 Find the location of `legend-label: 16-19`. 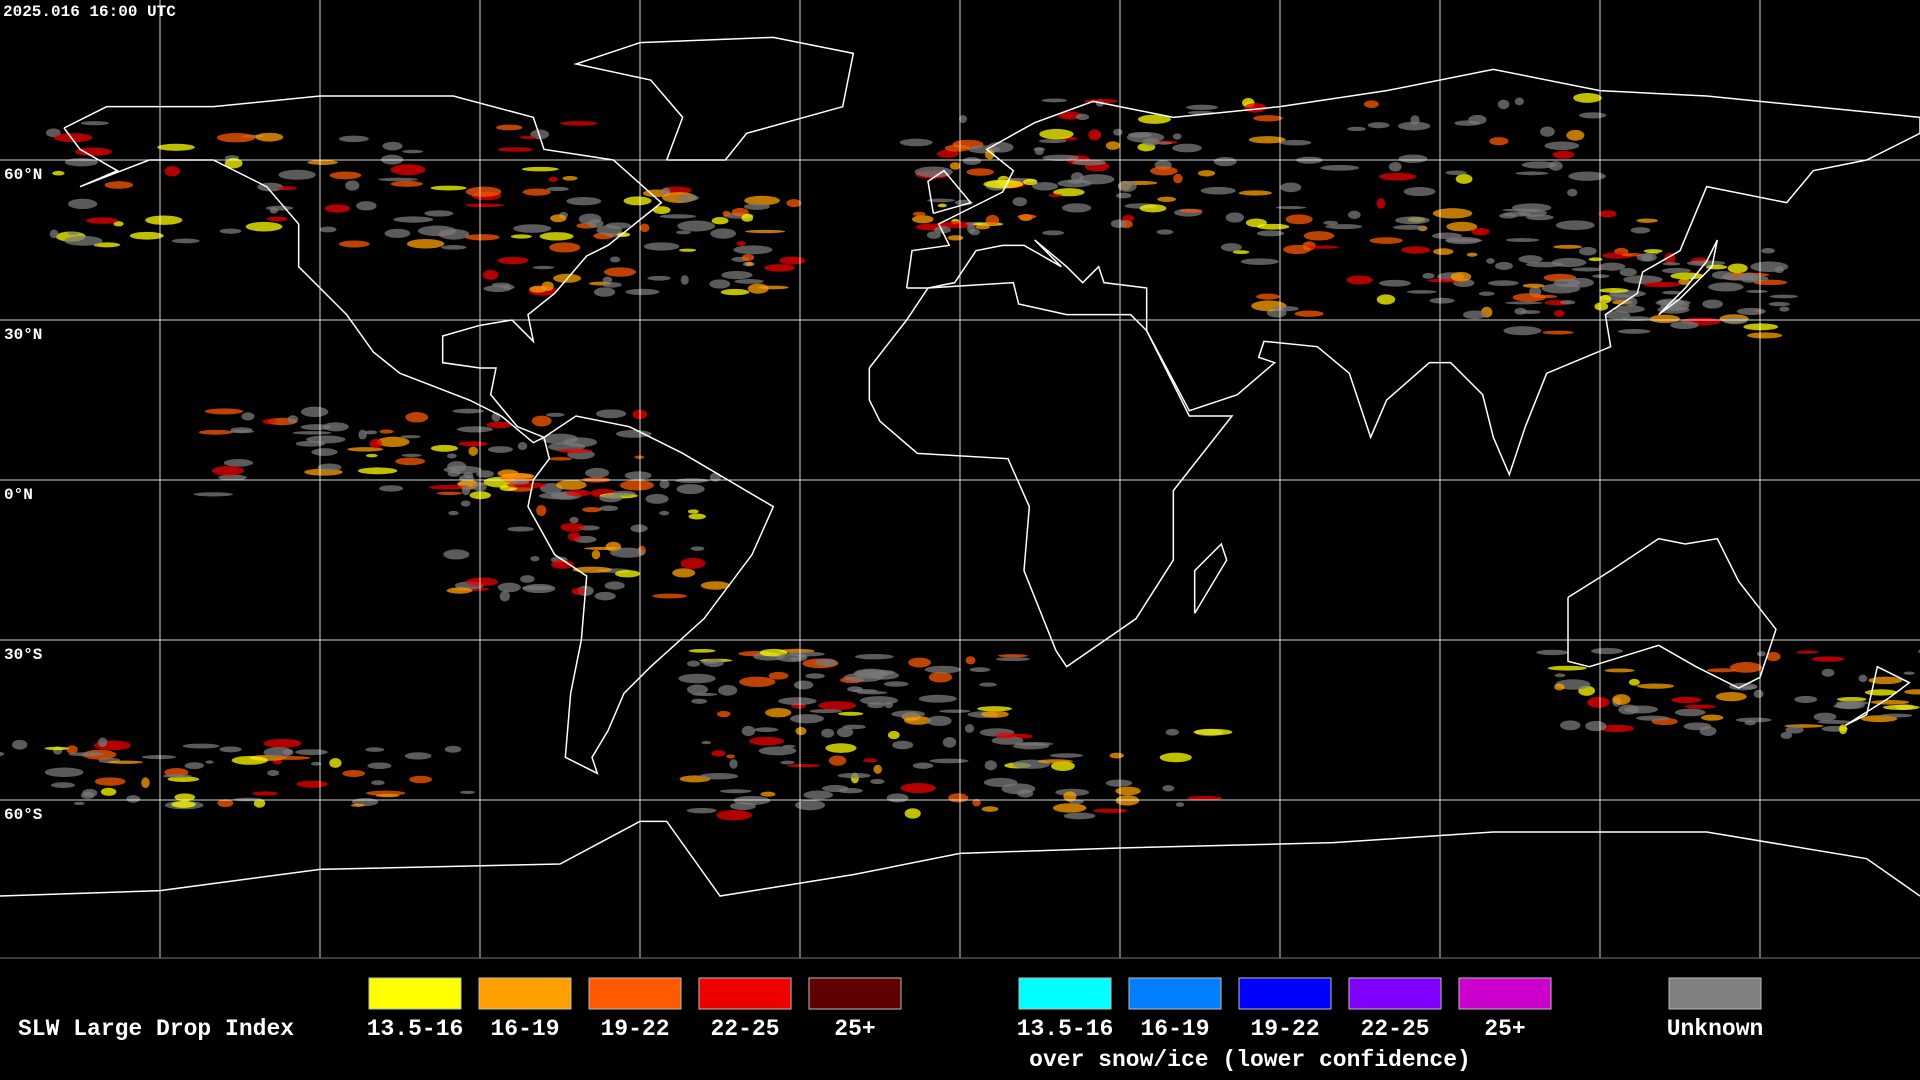

legend-label: 16-19 is located at coordinates (524, 1029).